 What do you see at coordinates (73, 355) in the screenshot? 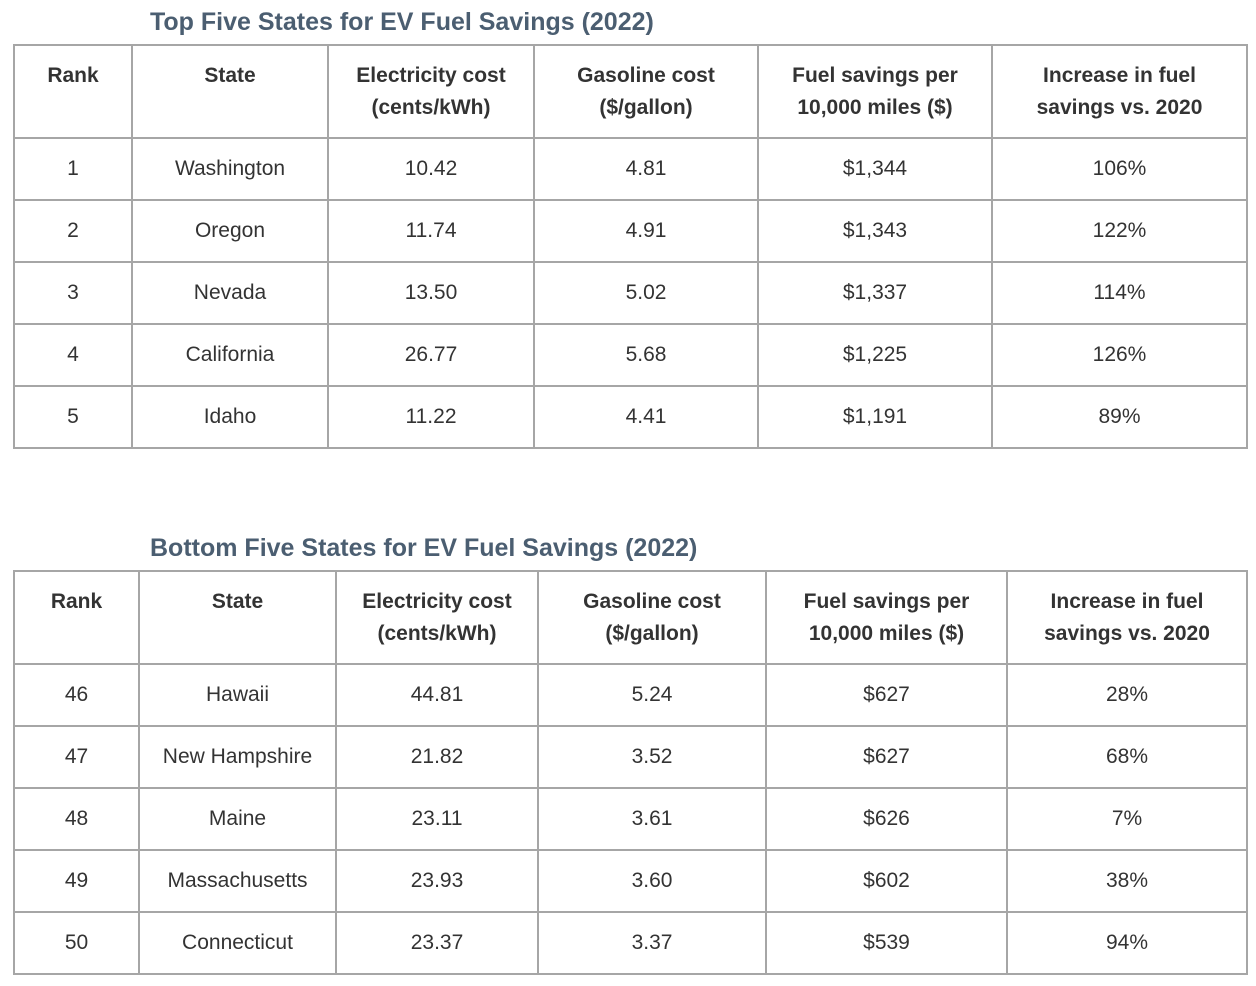
I see `cell-rank: 4` at bounding box center [73, 355].